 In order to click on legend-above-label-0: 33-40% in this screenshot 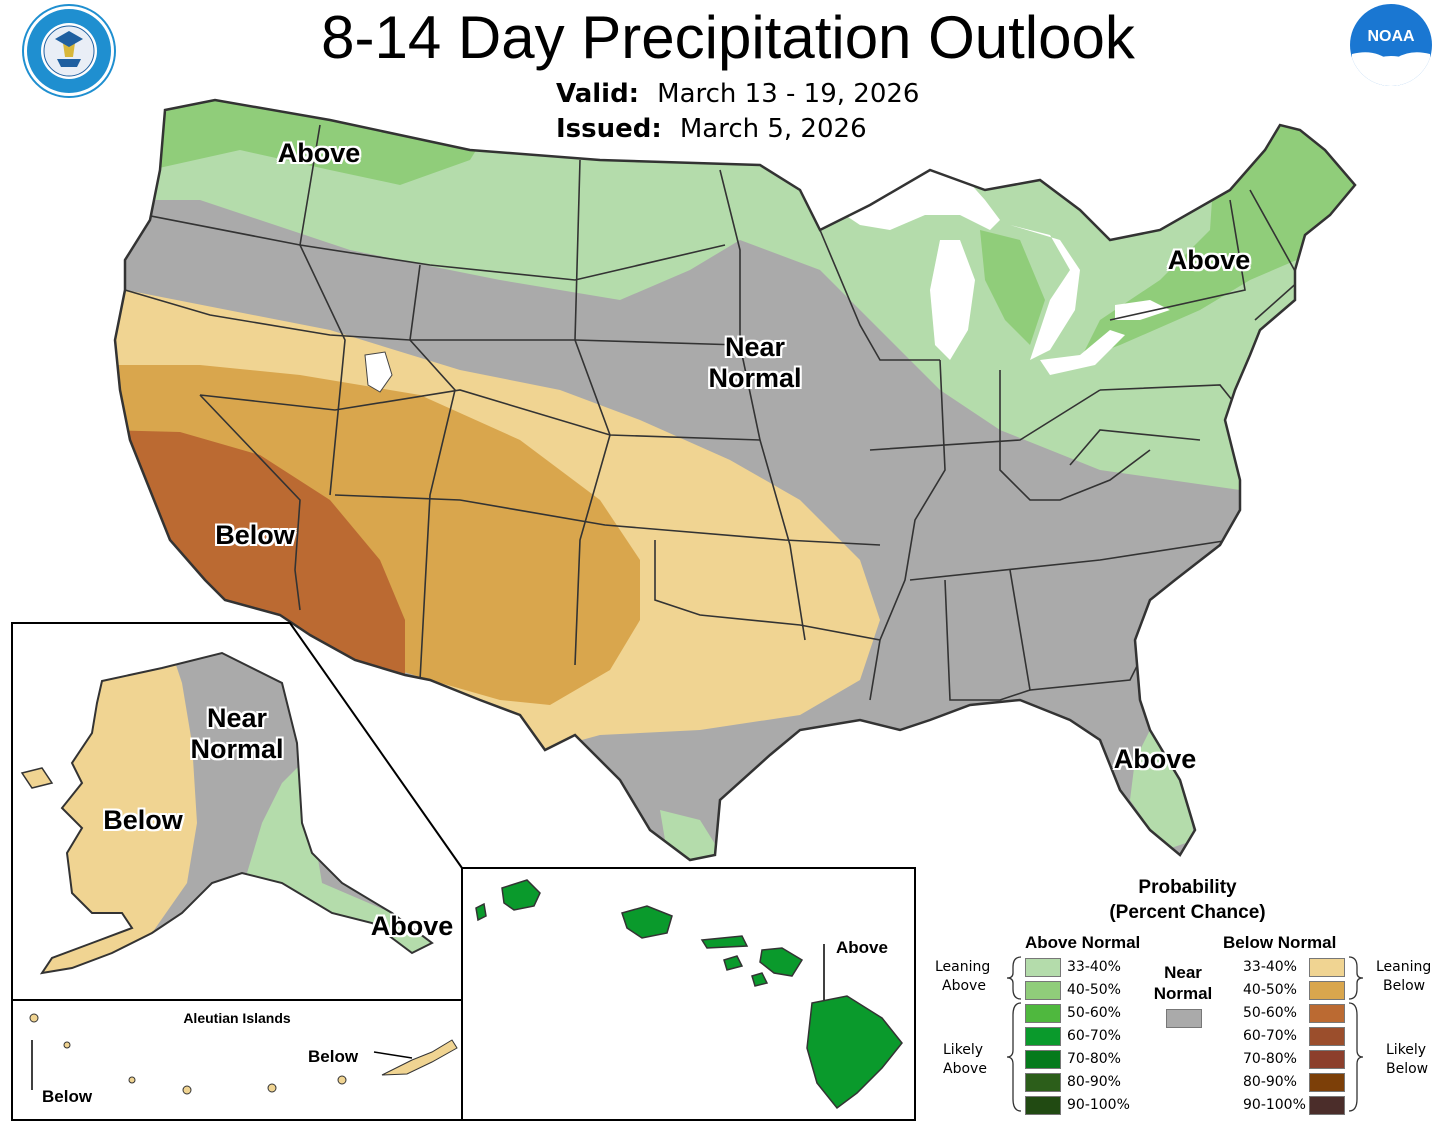, I will do `click(1094, 967)`.